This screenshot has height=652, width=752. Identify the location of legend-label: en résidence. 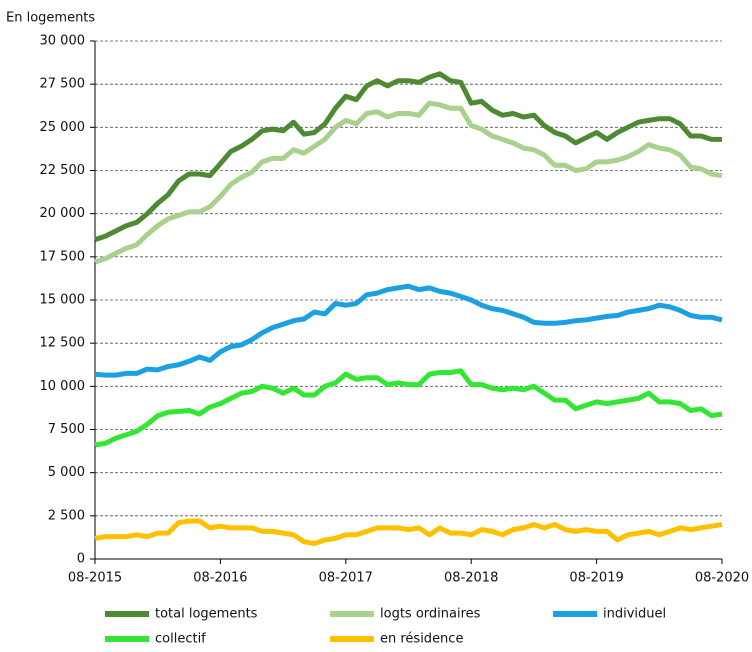
(421, 639).